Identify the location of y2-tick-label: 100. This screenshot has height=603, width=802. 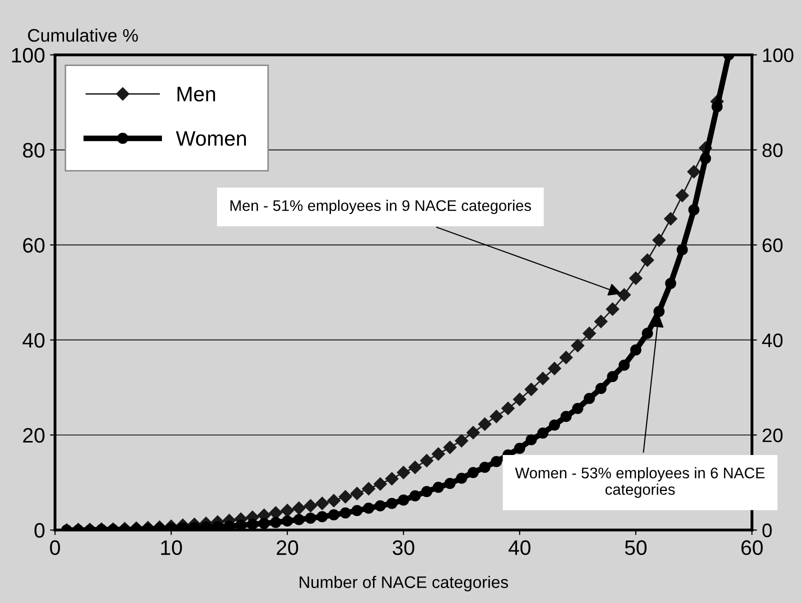
(778, 55).